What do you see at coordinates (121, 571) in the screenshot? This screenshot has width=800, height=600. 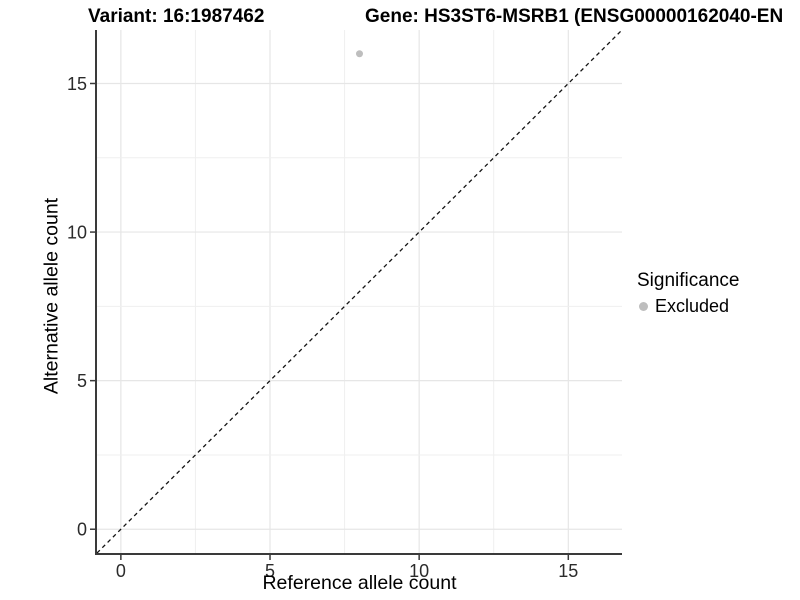 I see `x-tick-label: 0` at bounding box center [121, 571].